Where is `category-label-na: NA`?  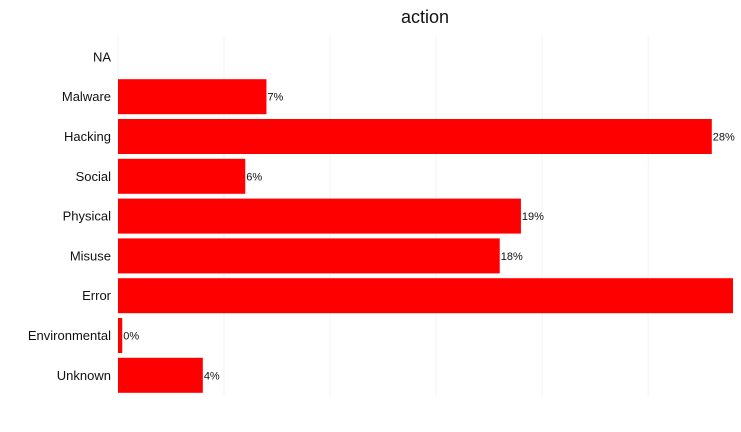 category-label-na: NA is located at coordinates (102, 56).